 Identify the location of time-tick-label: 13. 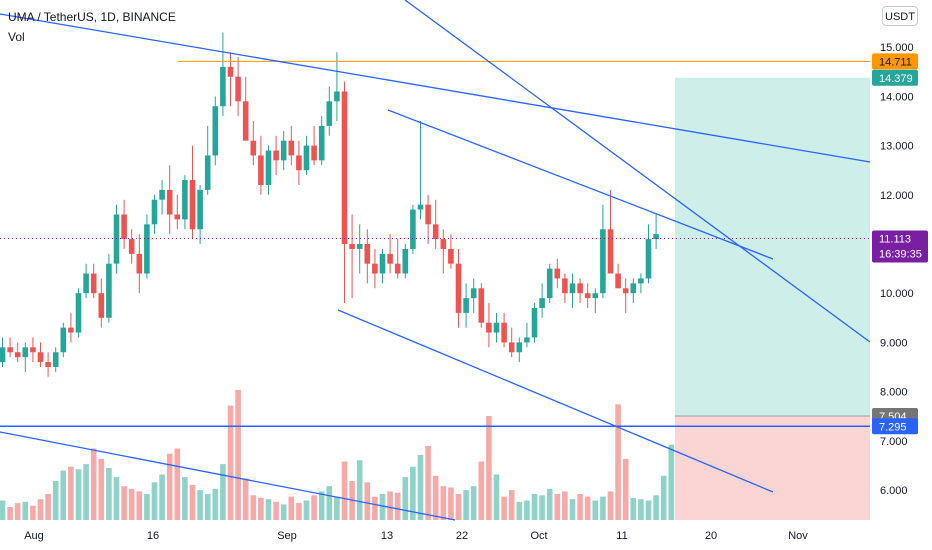
(387, 536).